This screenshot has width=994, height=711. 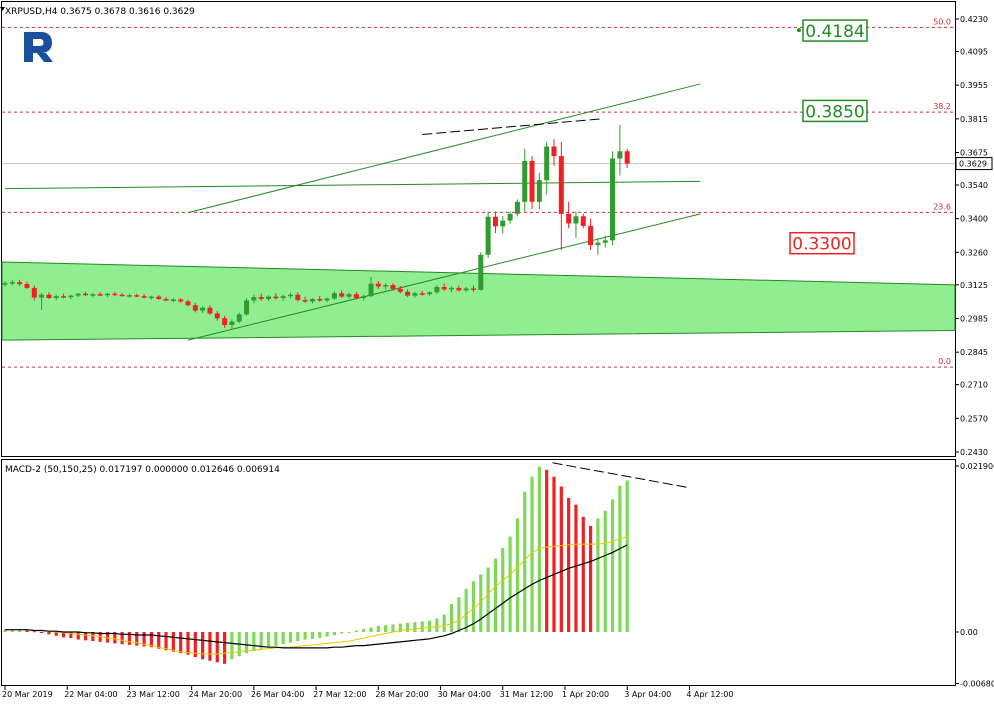 What do you see at coordinates (969, 632) in the screenshot?
I see `macd-y-tick-label: 0.00` at bounding box center [969, 632].